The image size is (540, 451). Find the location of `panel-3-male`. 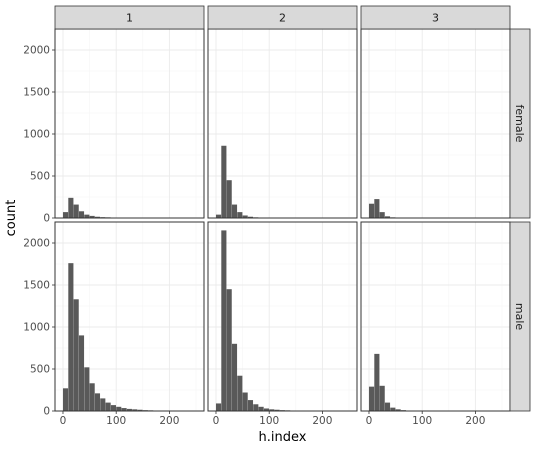

panel-3-male is located at coordinates (435, 316).